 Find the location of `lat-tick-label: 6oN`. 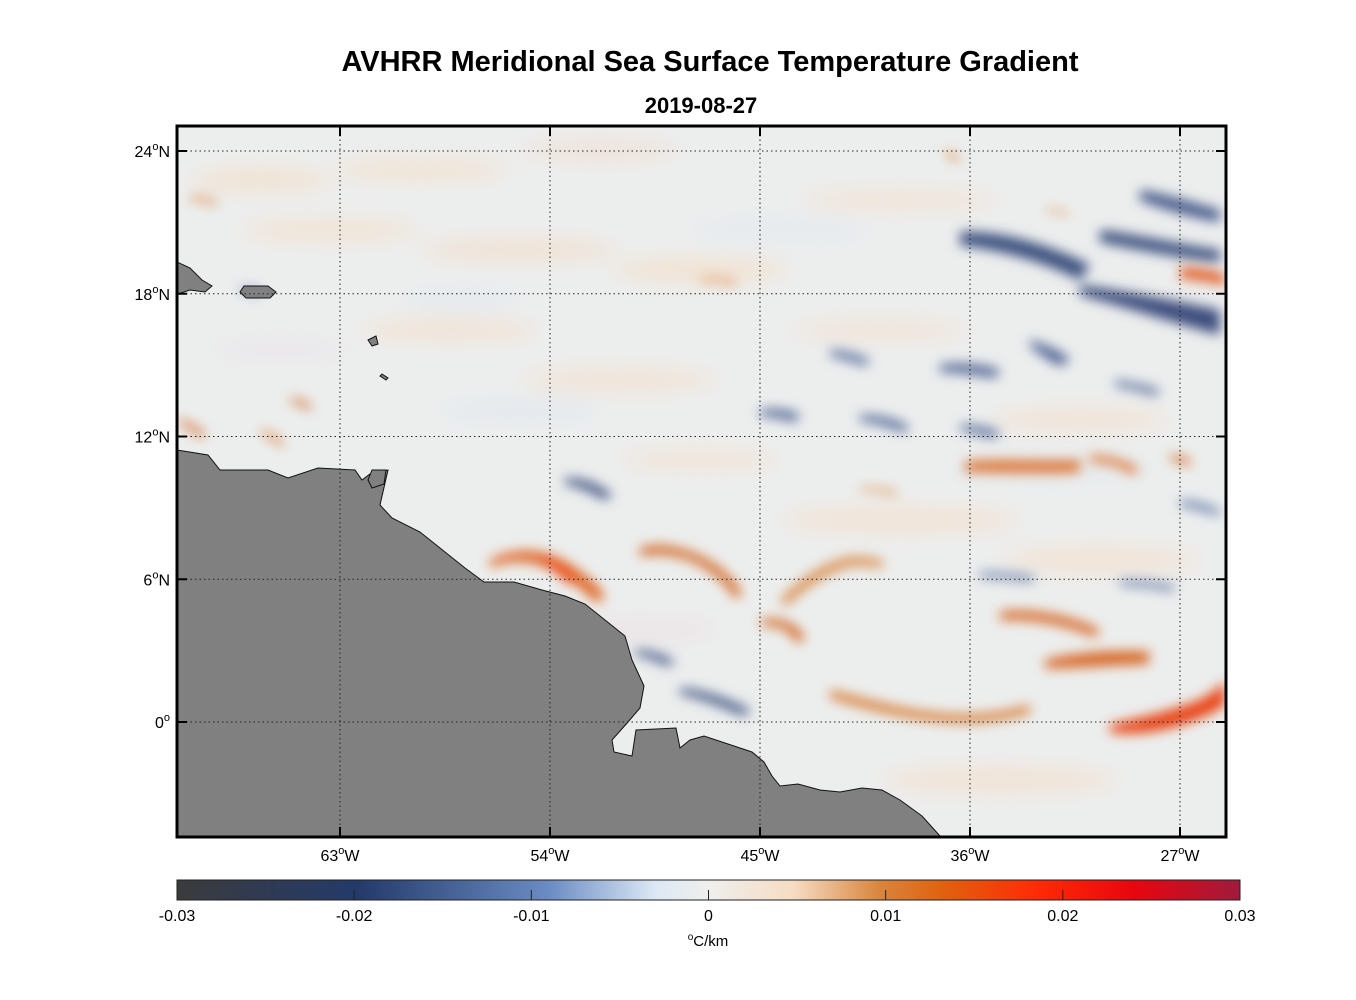

lat-tick-label: 6oN is located at coordinates (156, 579).